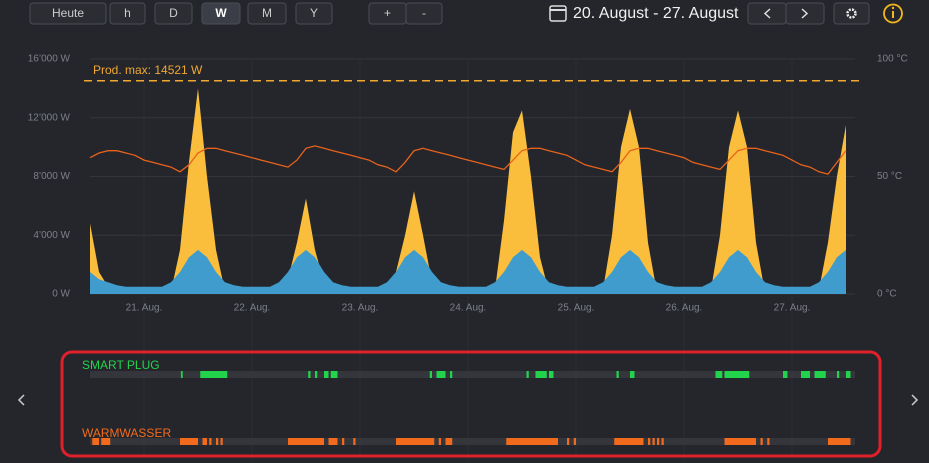  I want to click on row-track, so click(472, 441).